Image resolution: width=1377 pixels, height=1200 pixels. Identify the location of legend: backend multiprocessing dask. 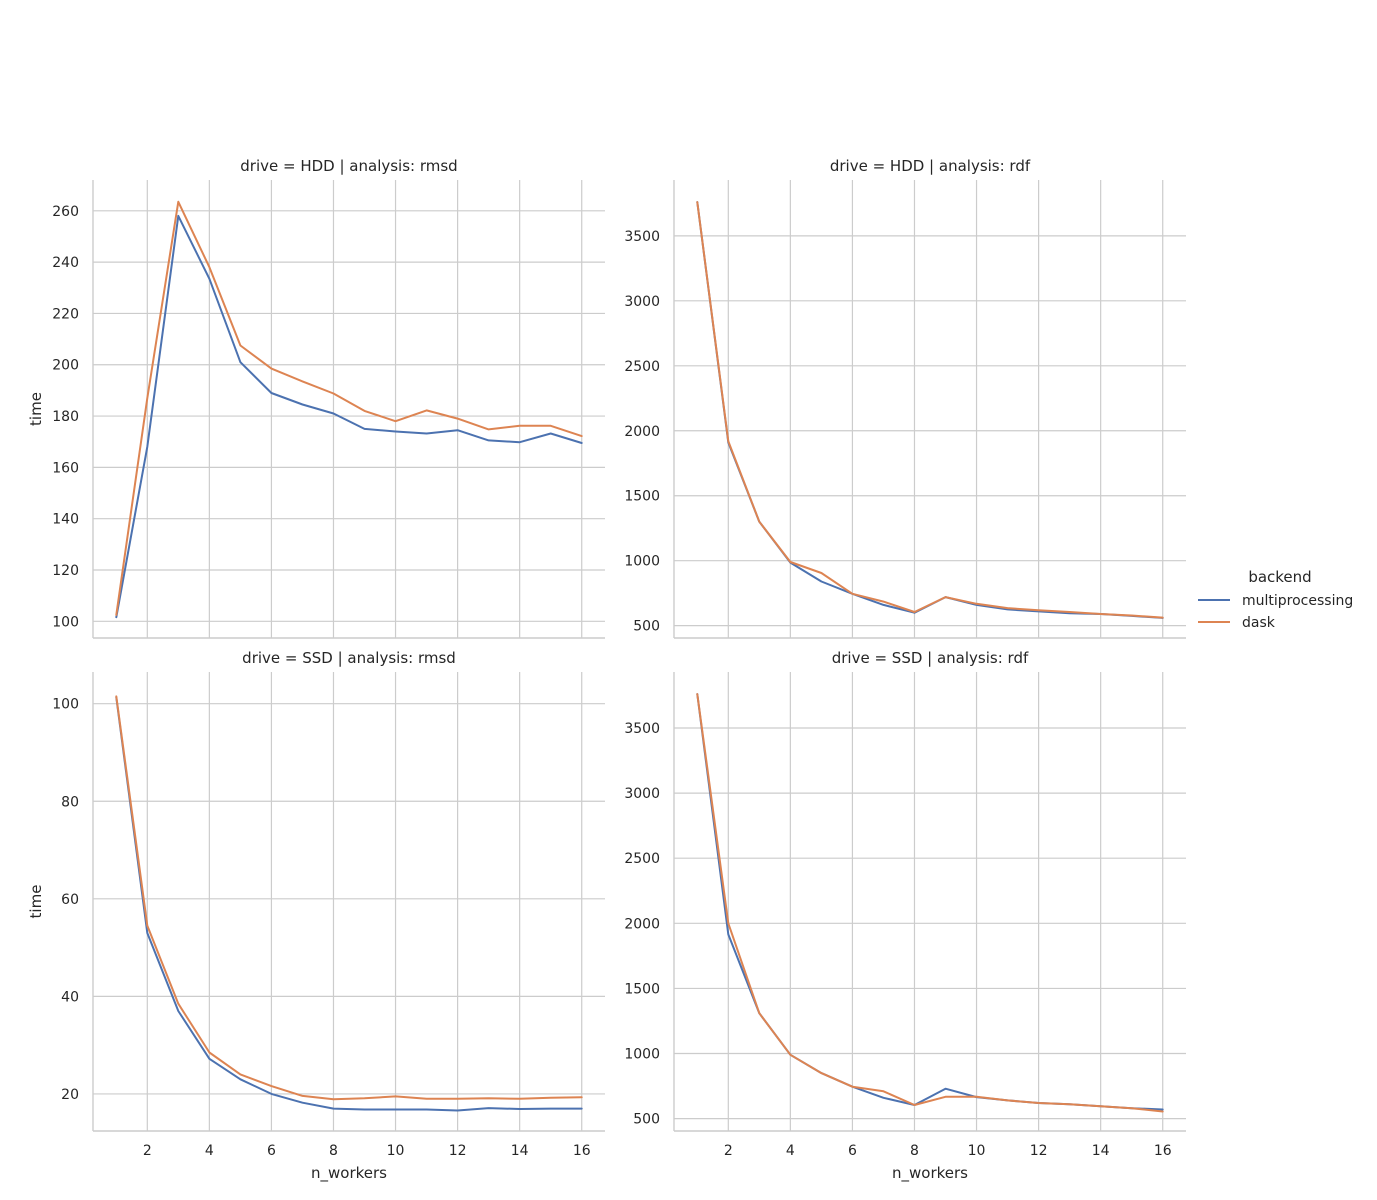
(1275, 599).